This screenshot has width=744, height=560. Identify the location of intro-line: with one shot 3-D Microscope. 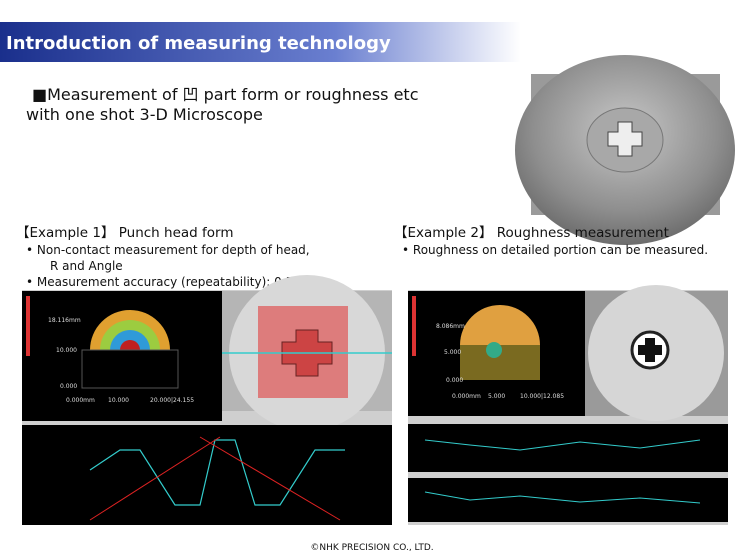
(144, 114).